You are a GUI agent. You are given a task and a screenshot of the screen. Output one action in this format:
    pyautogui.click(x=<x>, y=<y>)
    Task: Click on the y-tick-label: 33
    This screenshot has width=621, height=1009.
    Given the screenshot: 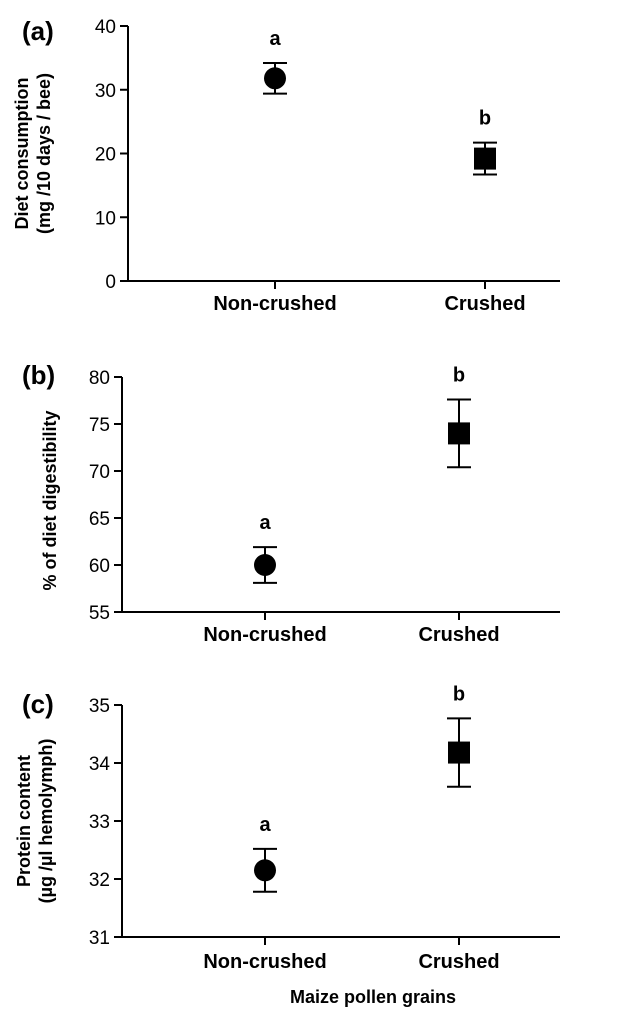 What is the action you would take?
    pyautogui.click(x=99, y=822)
    